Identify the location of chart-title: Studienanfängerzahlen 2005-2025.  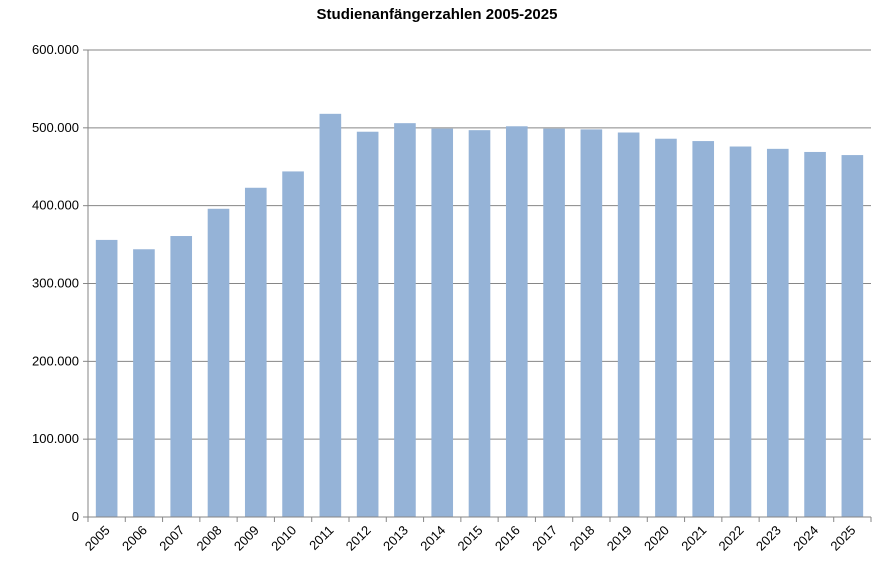
(437, 14).